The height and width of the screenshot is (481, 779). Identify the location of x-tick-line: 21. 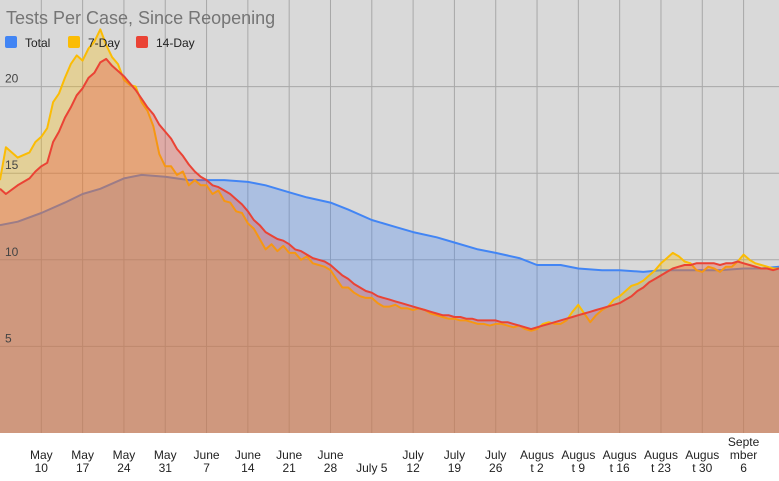
(289, 468).